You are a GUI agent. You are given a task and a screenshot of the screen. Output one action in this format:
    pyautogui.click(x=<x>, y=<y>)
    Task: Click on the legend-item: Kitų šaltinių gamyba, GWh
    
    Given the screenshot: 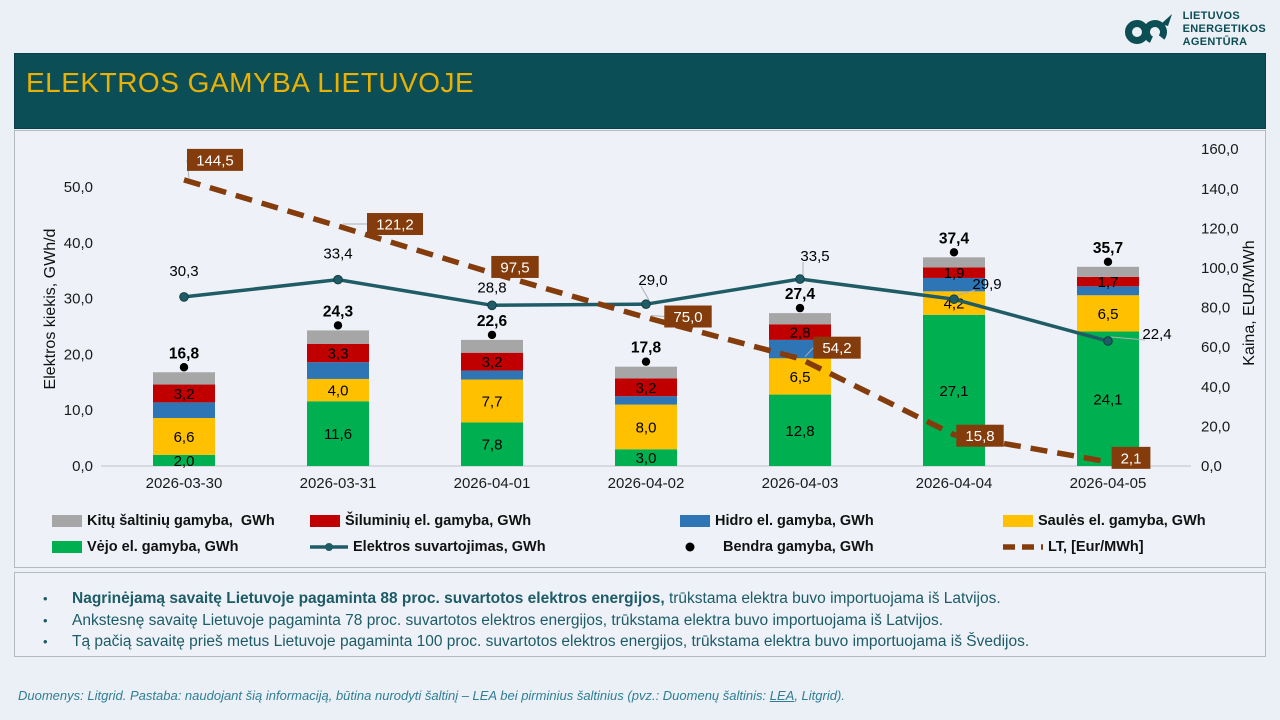 What is the action you would take?
    pyautogui.click(x=163, y=521)
    